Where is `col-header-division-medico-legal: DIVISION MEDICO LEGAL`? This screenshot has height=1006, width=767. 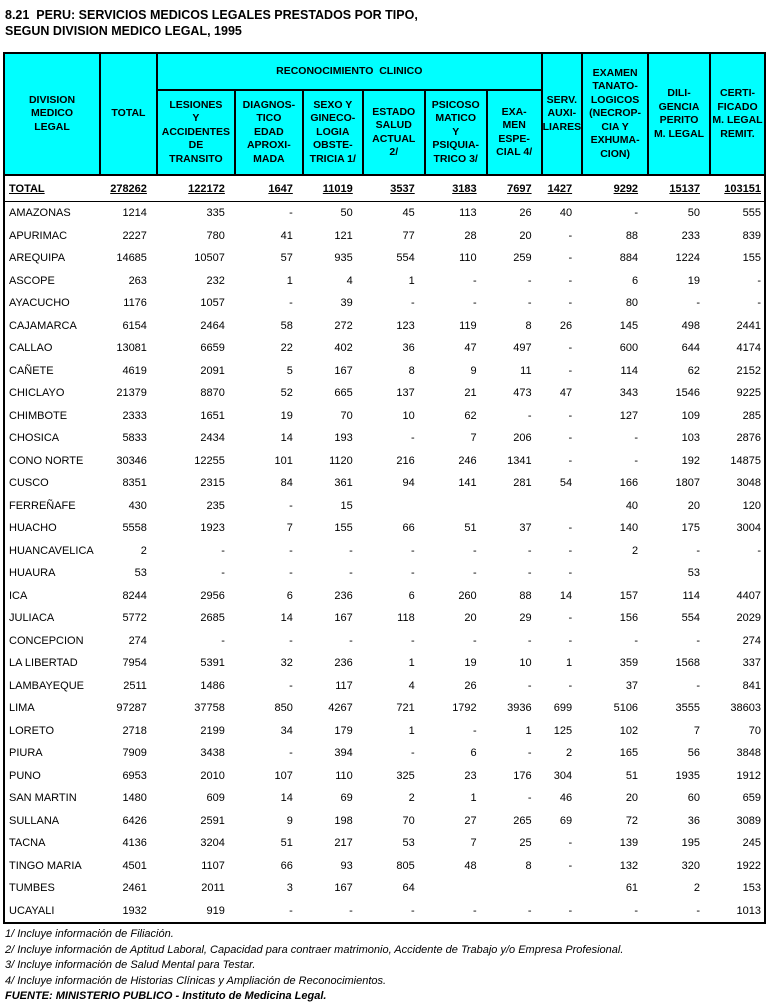
col-header-division-medico-legal: DIVISION MEDICO LEGAL is located at coordinates (52, 114).